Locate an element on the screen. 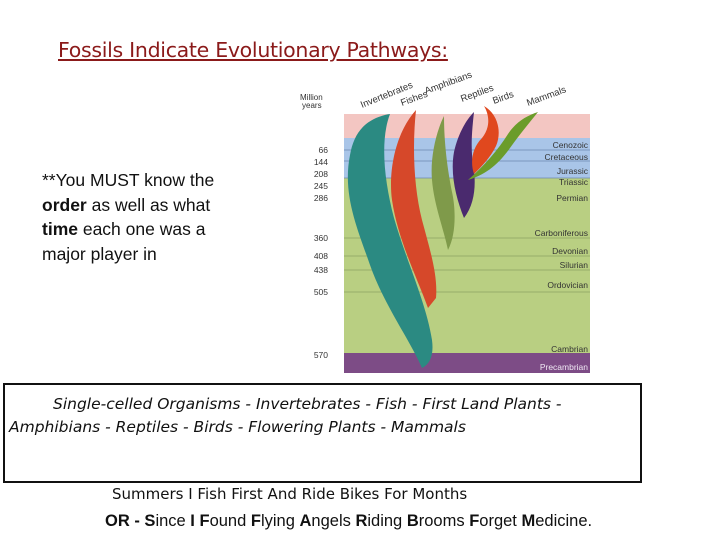 The image size is (720, 540). period-label: Jurassic is located at coordinates (573, 171).